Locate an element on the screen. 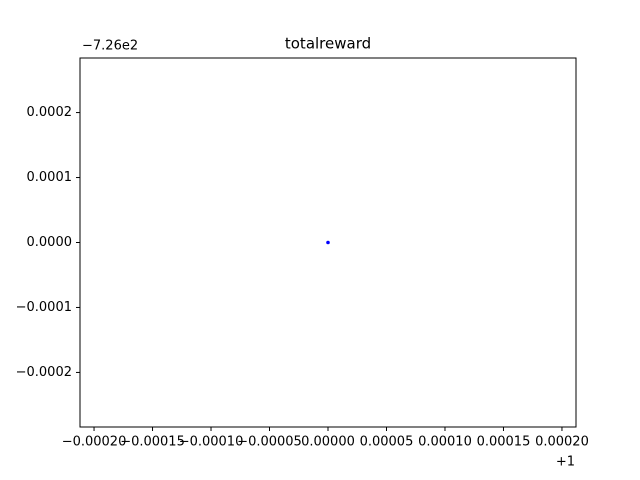 This screenshot has height=480, width=640. point is located at coordinates (328, 242).